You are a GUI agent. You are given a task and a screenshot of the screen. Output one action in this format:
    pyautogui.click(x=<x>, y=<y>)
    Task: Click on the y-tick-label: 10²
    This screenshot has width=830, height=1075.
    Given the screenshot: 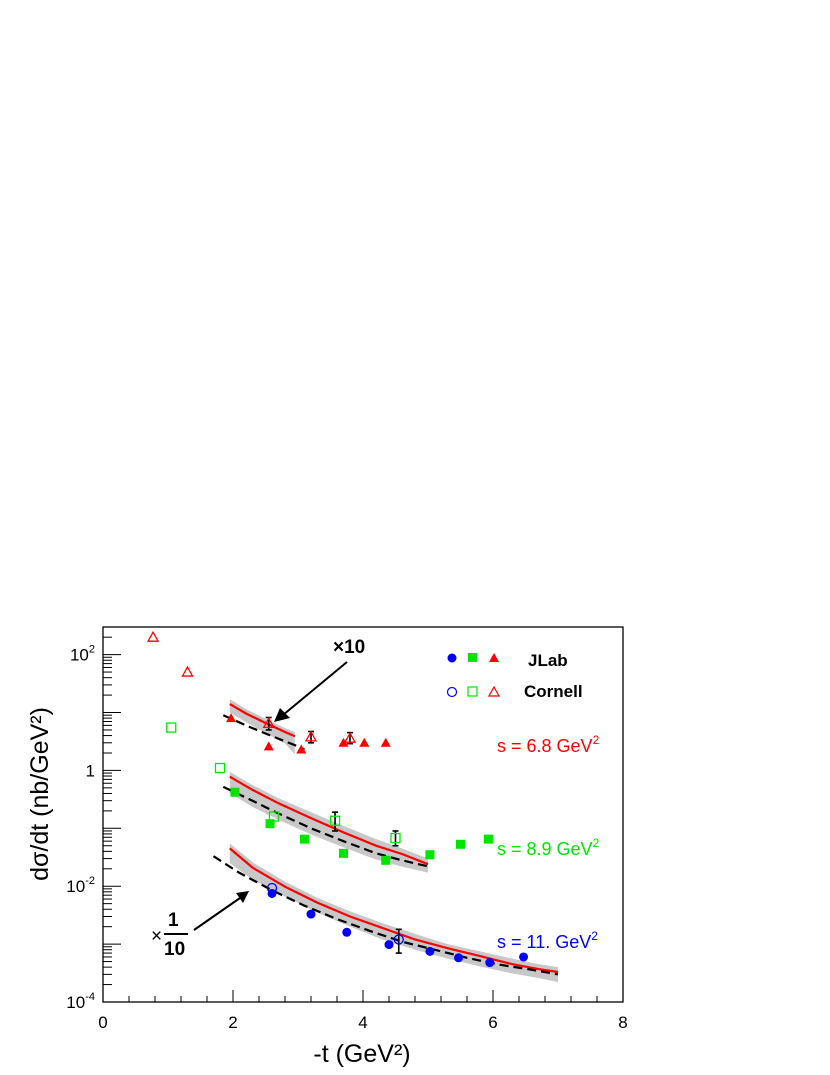 What is the action you would take?
    pyautogui.click(x=82, y=654)
    